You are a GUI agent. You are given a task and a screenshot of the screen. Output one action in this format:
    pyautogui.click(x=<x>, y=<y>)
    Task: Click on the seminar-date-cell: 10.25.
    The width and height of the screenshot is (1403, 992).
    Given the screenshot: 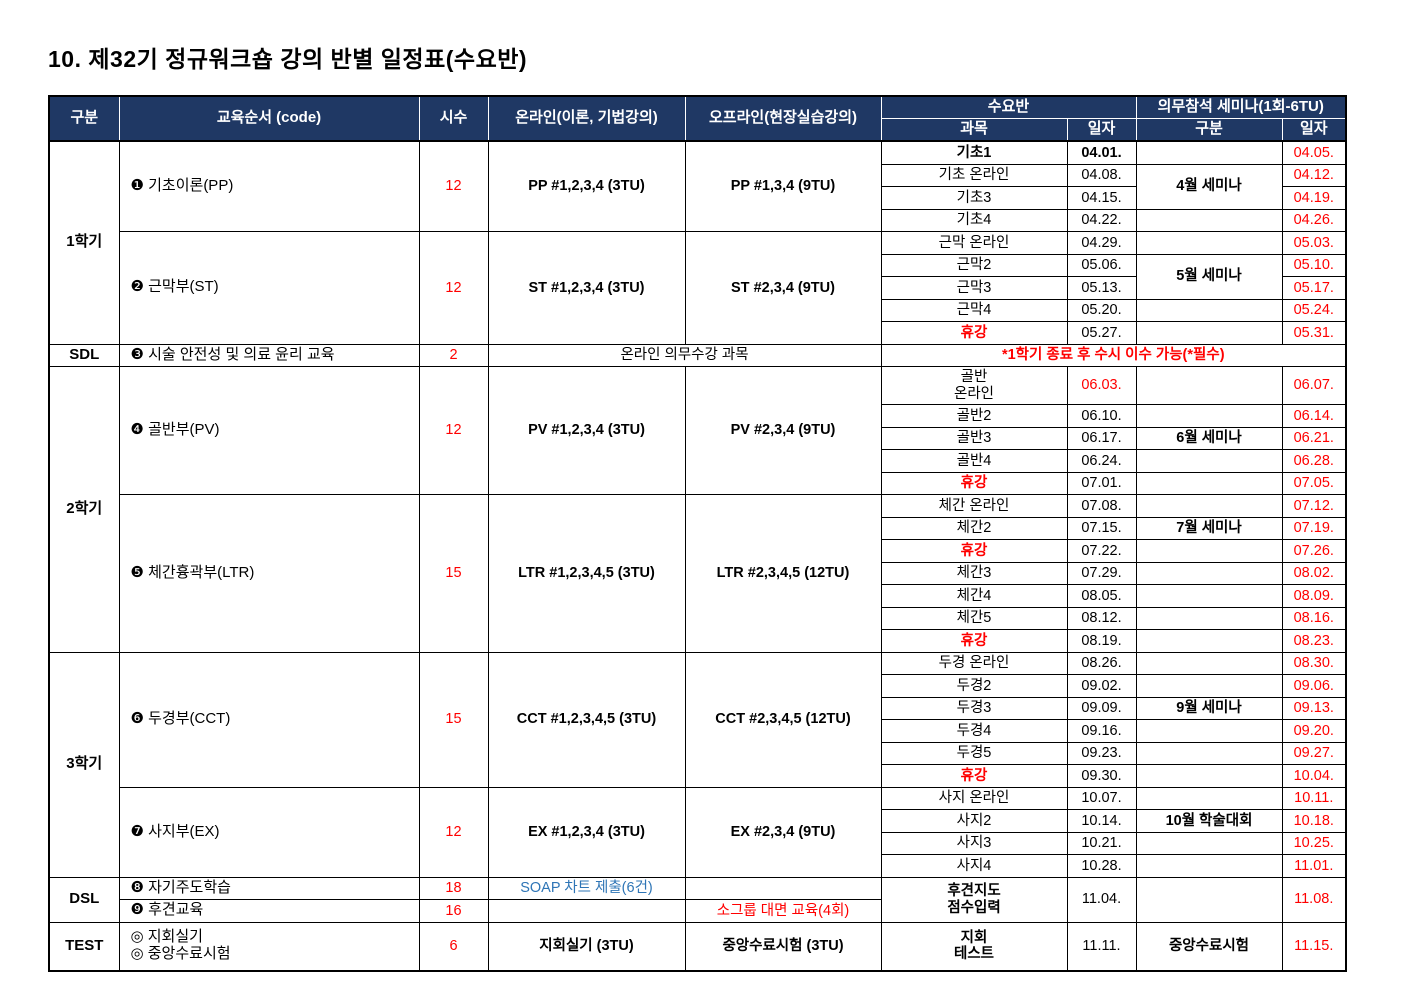 What is the action you would take?
    pyautogui.click(x=1314, y=843)
    